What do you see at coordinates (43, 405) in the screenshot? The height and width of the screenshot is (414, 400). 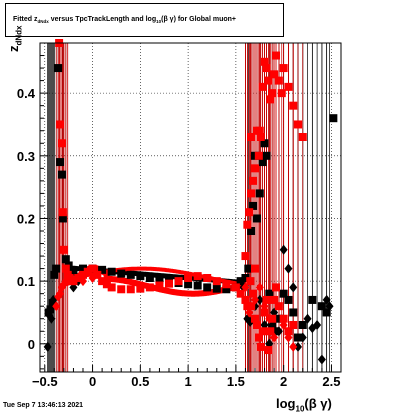 I see `date-stamp: Tue Sep 7 13:46:13 2021` at bounding box center [43, 405].